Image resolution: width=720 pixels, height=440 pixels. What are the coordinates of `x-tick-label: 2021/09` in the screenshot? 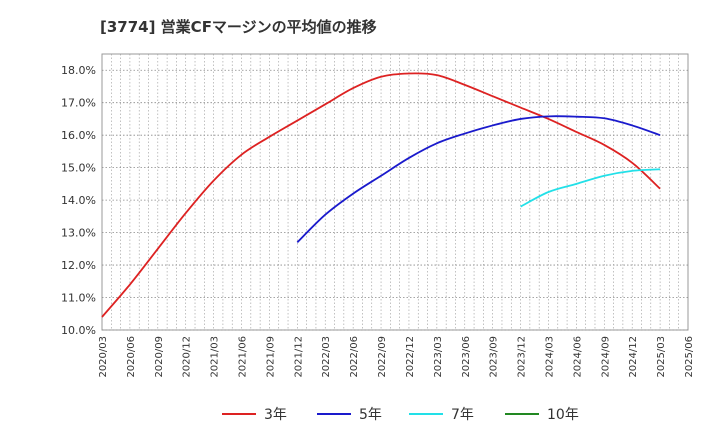 It's located at (270, 357).